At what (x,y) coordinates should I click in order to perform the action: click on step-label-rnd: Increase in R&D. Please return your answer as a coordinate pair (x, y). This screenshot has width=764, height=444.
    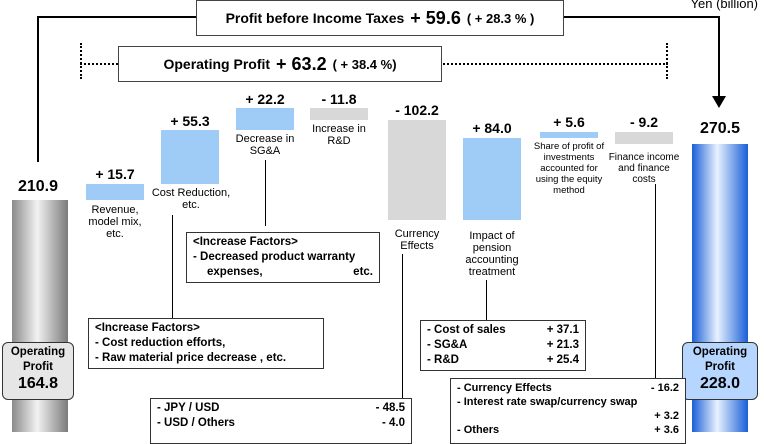
    Looking at the image, I should click on (339, 135).